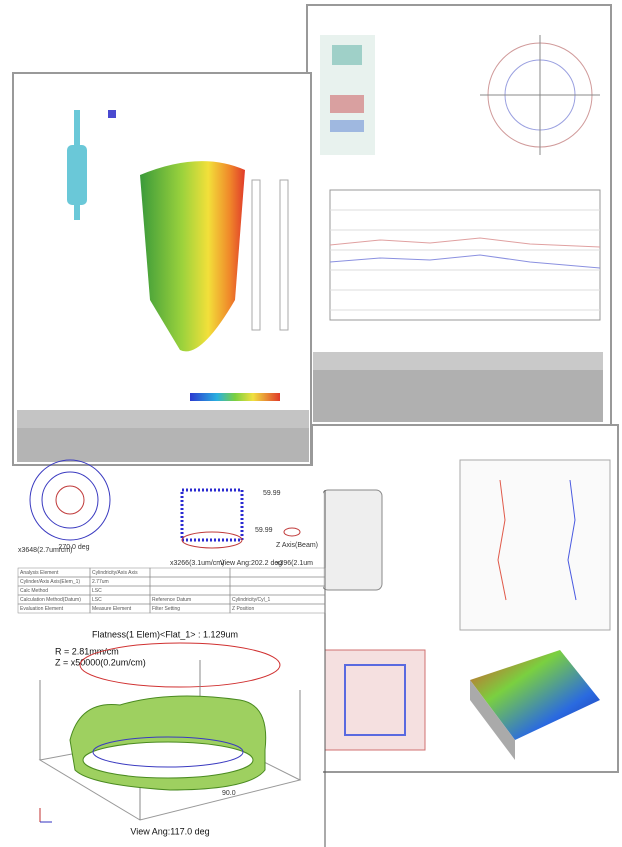 The image size is (622, 847). I want to click on plot-title: Flatness(1 Elem)<Flat_1> : 1.129um, so click(165, 634).